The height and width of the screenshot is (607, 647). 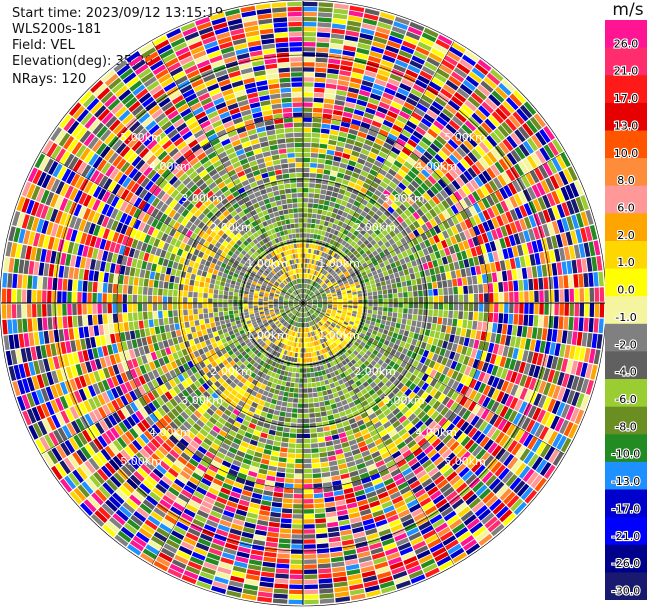 What do you see at coordinates (118, 13) in the screenshot?
I see `start-time-label: Start time: 2023/09/12 13:15:19` at bounding box center [118, 13].